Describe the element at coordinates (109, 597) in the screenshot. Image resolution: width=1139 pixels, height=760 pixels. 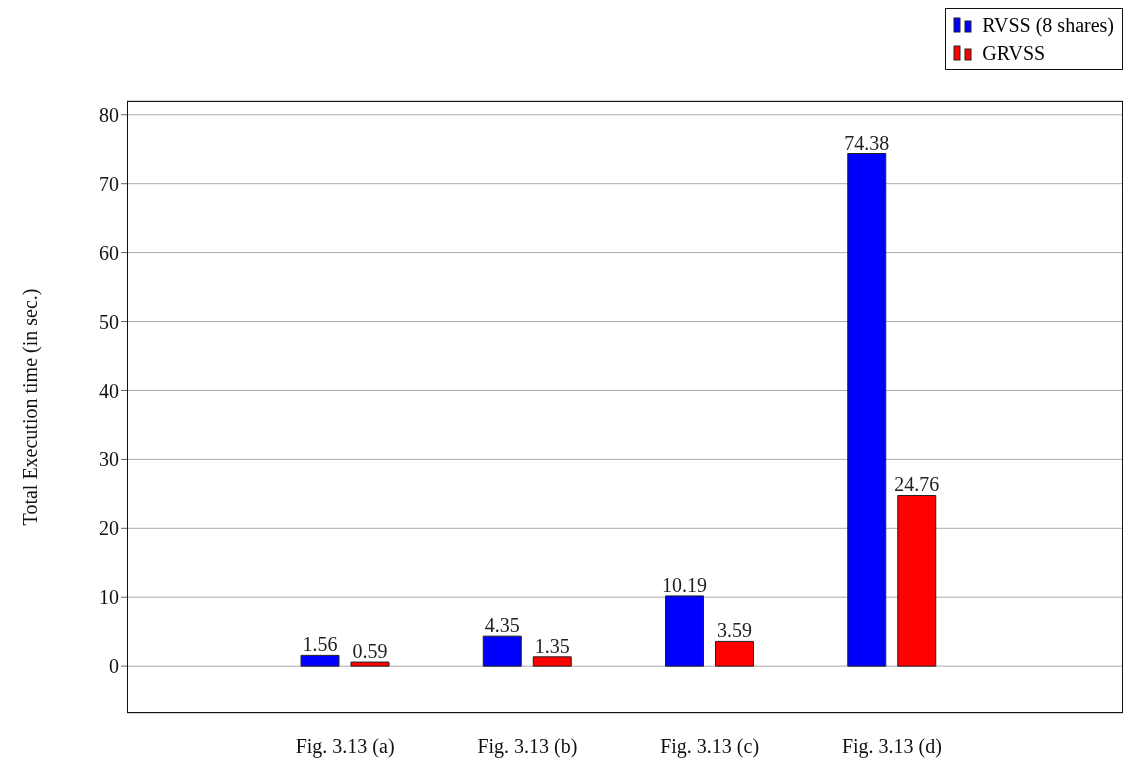
I see `y-tick-label: 10` at that location.